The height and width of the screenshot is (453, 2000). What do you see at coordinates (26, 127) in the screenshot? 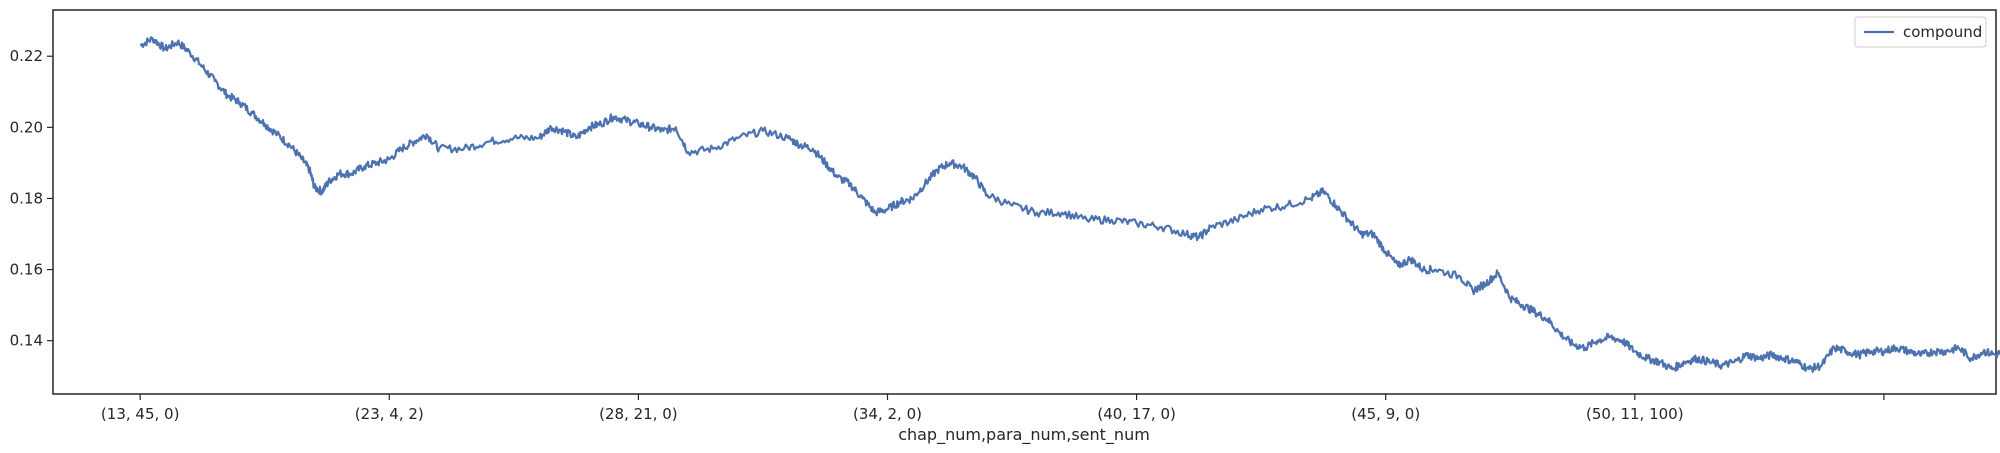
I see `y-tick-label: 0.20` at bounding box center [26, 127].